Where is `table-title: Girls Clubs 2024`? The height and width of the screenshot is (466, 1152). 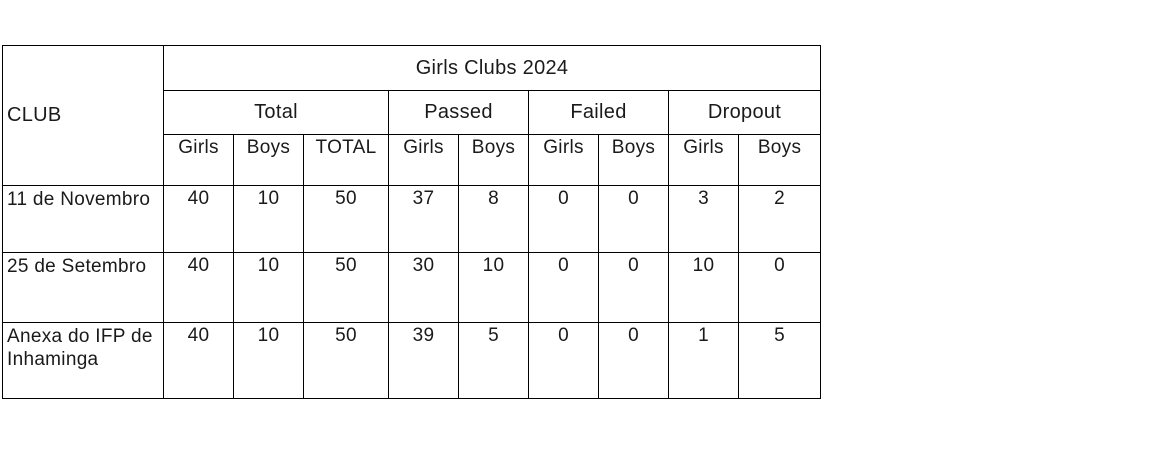
table-title: Girls Clubs 2024 is located at coordinates (492, 68).